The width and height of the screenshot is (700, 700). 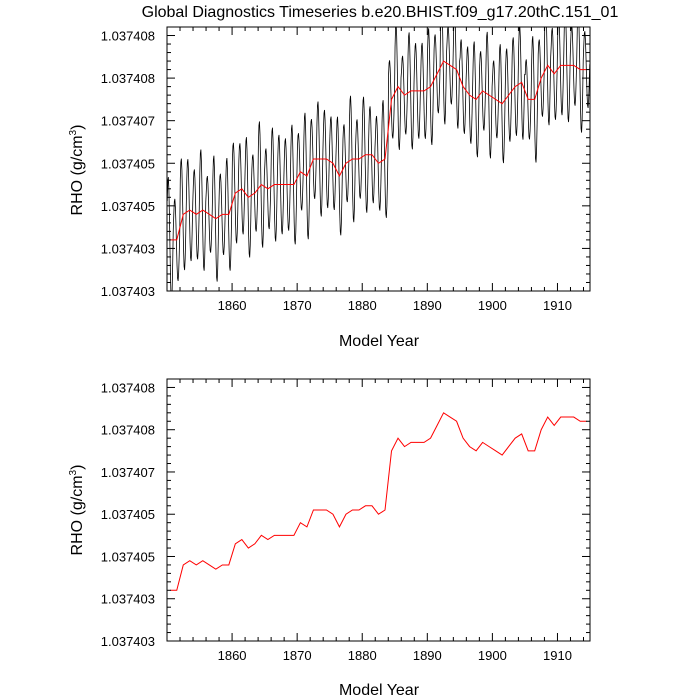 I want to click on bottom-y-axis-title: RHO (g/cm3), so click(x=77, y=510).